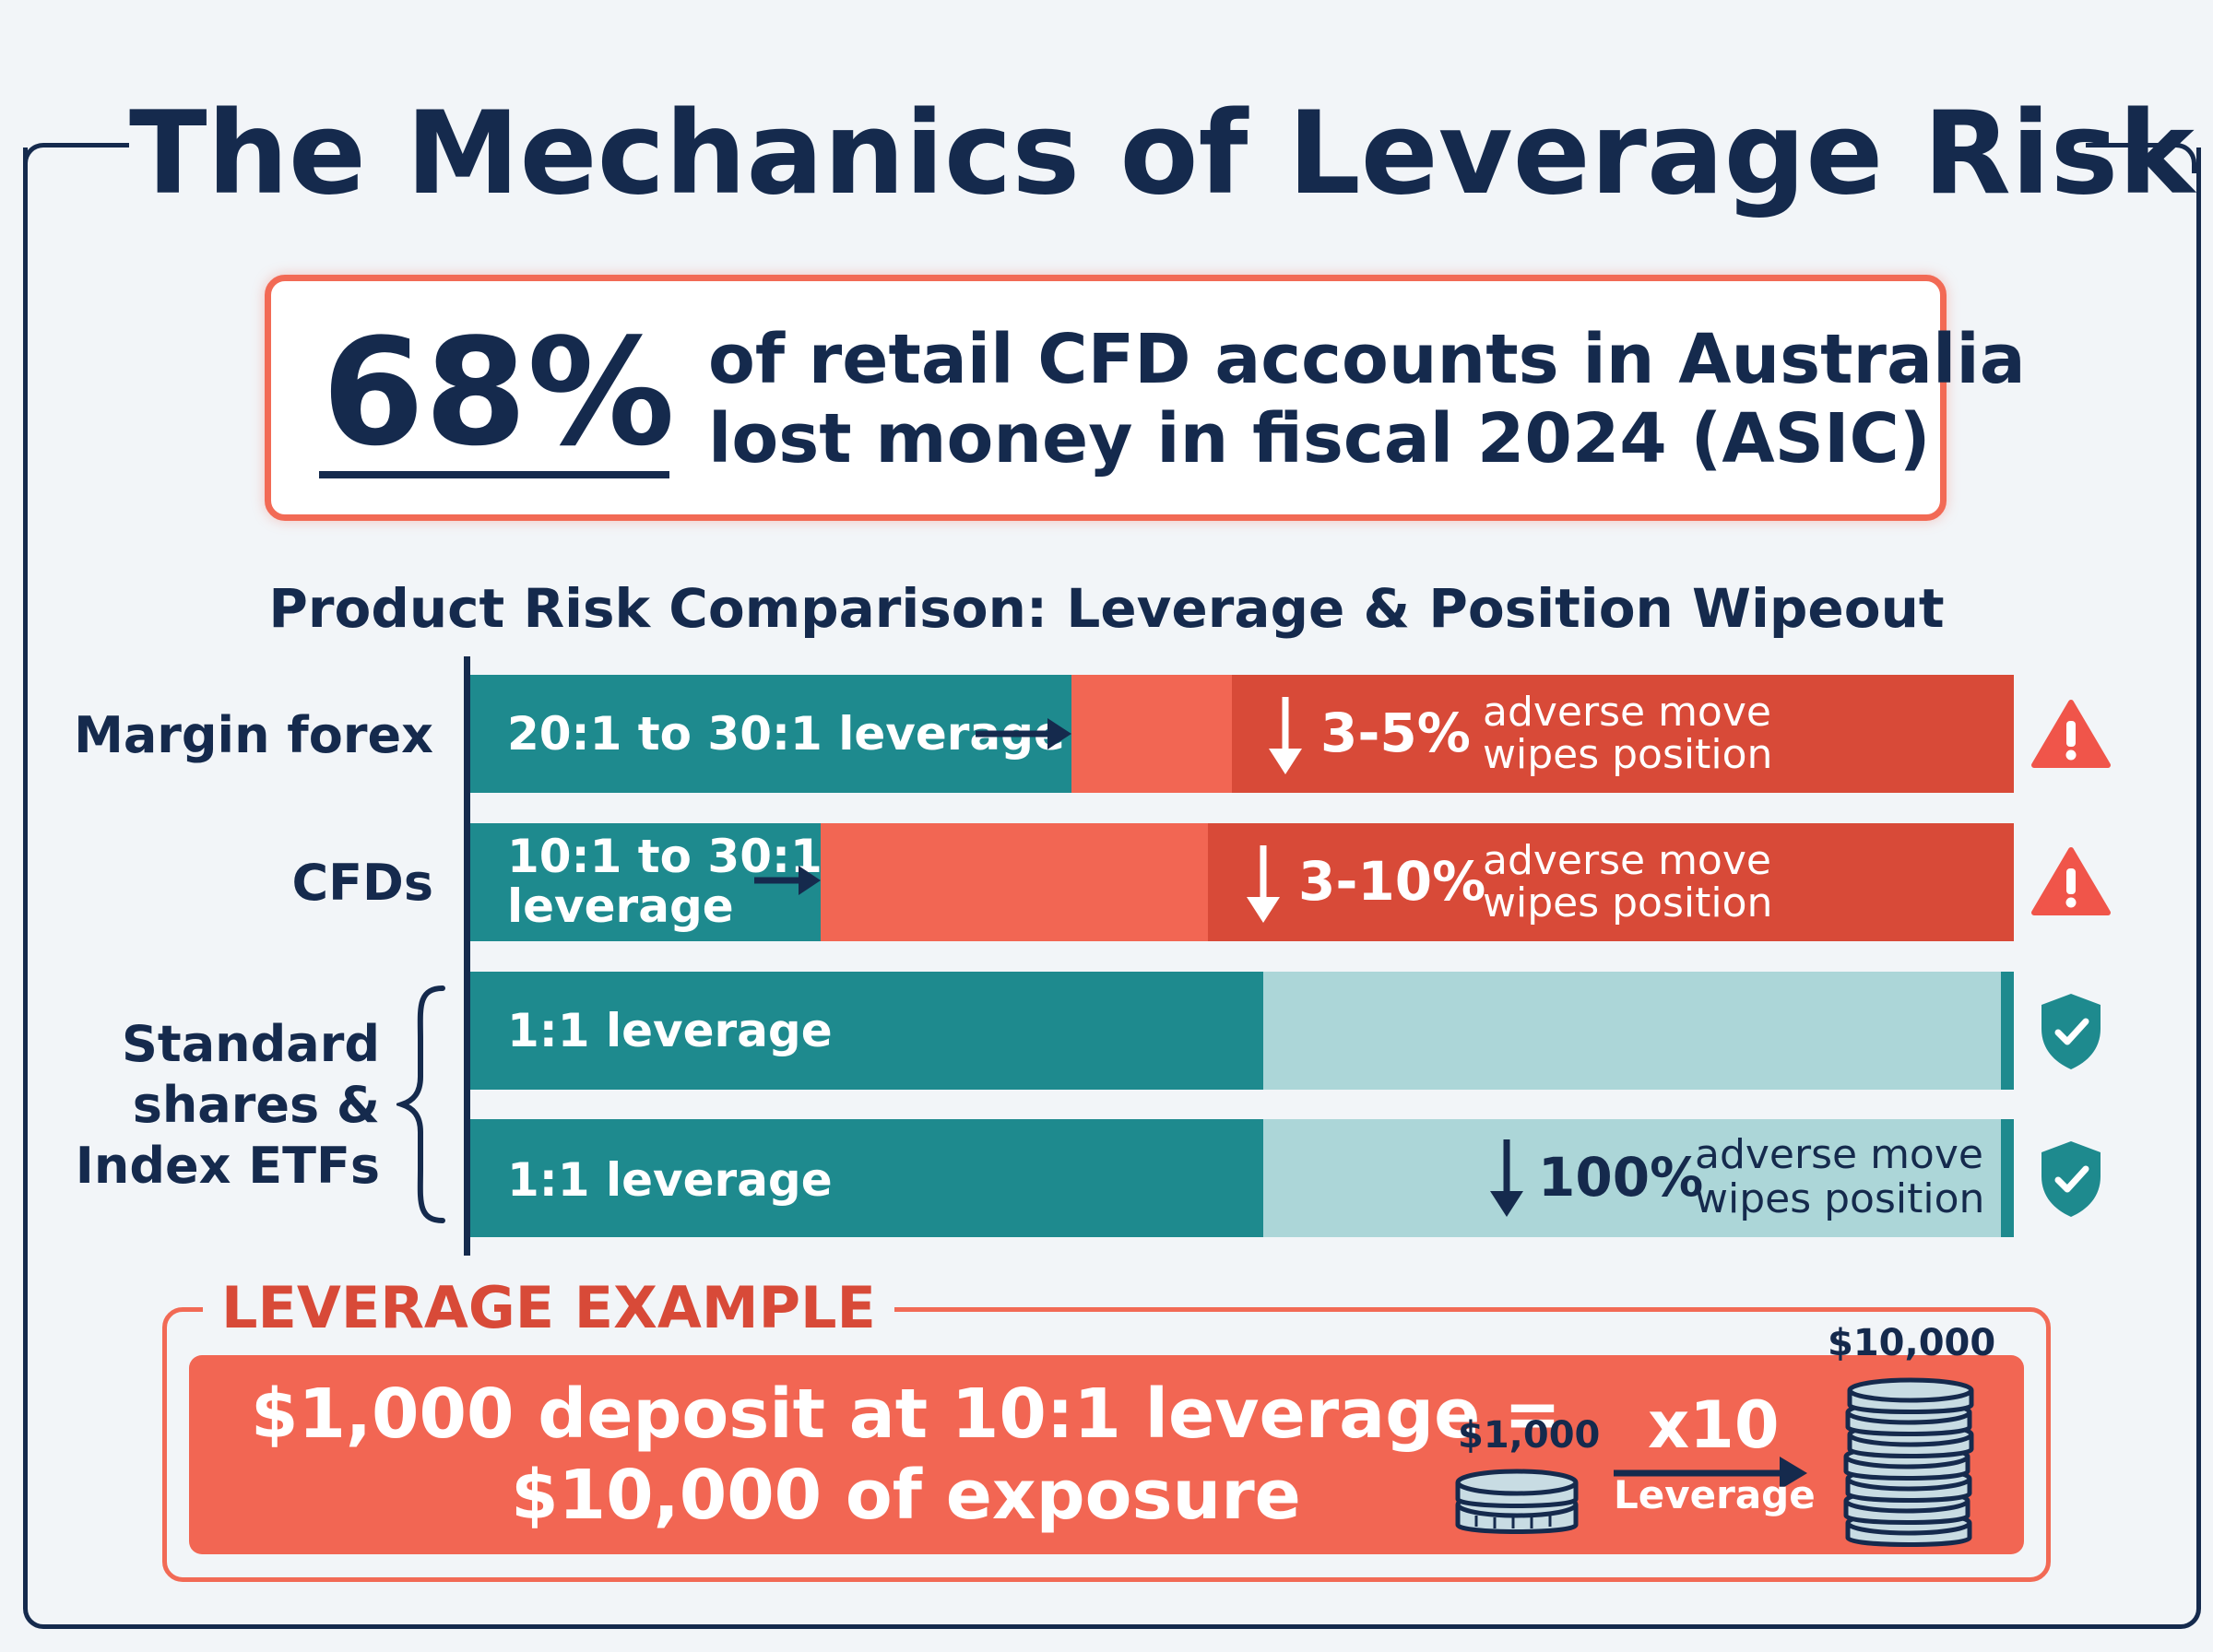  What do you see at coordinates (906, 1495) in the screenshot?
I see `leverage-example-line-2: $10,000 of exposure` at bounding box center [906, 1495].